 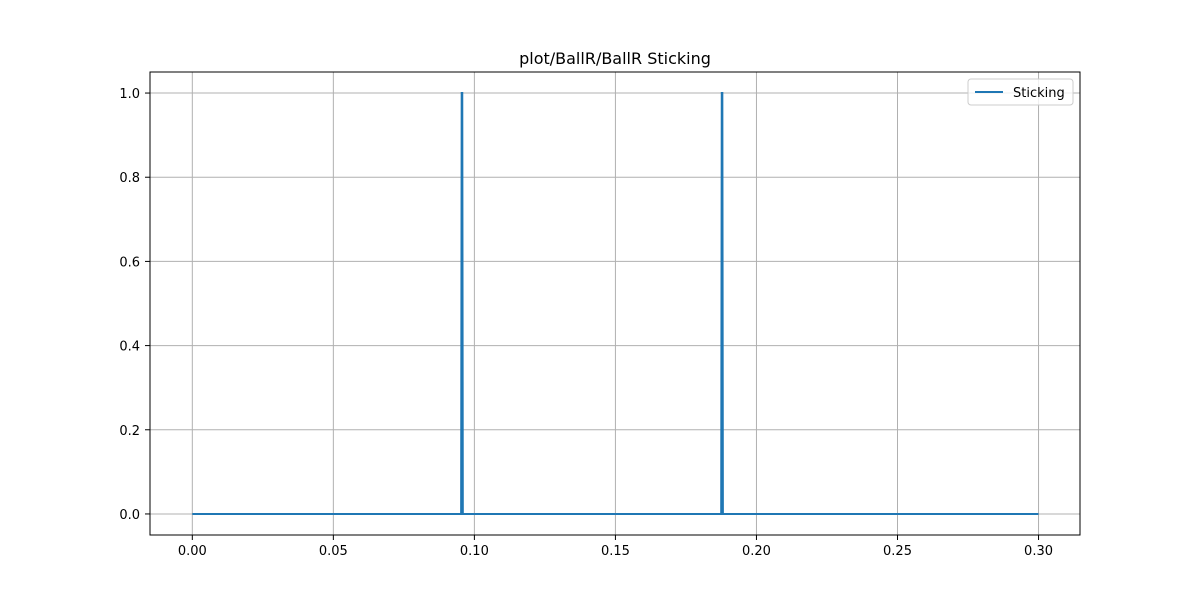 I want to click on legend-label: Sticking, so click(x=1039, y=93).